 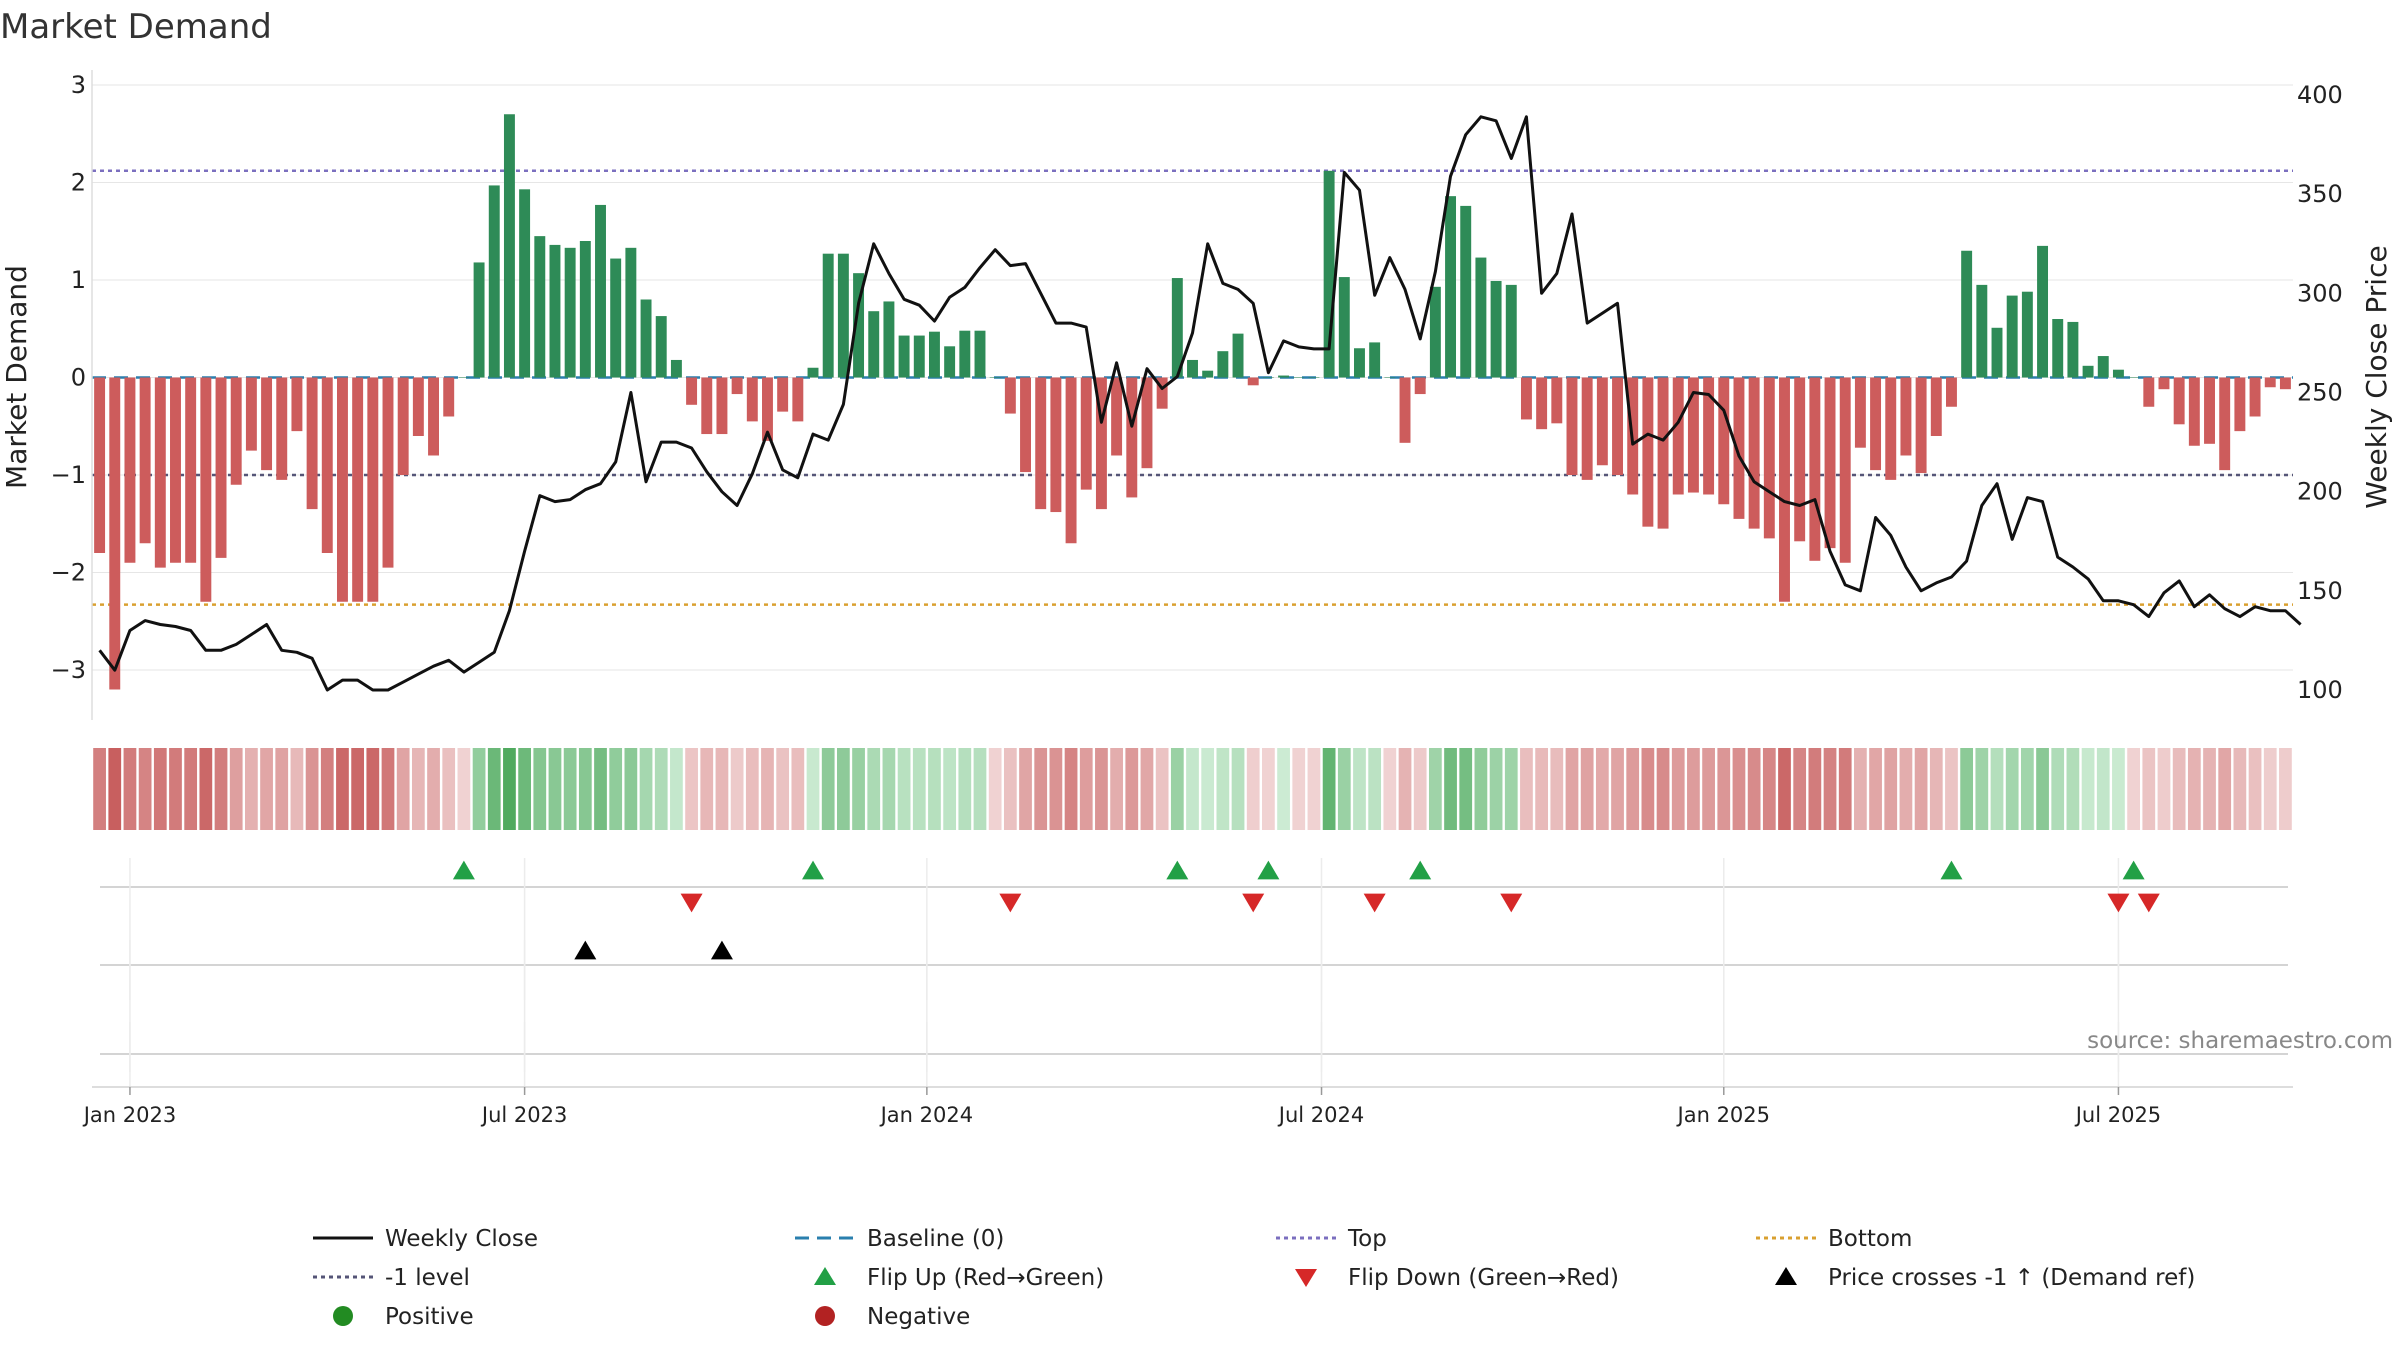 I want to click on legend-item-3: Bottom, so click(x=1834, y=1239).